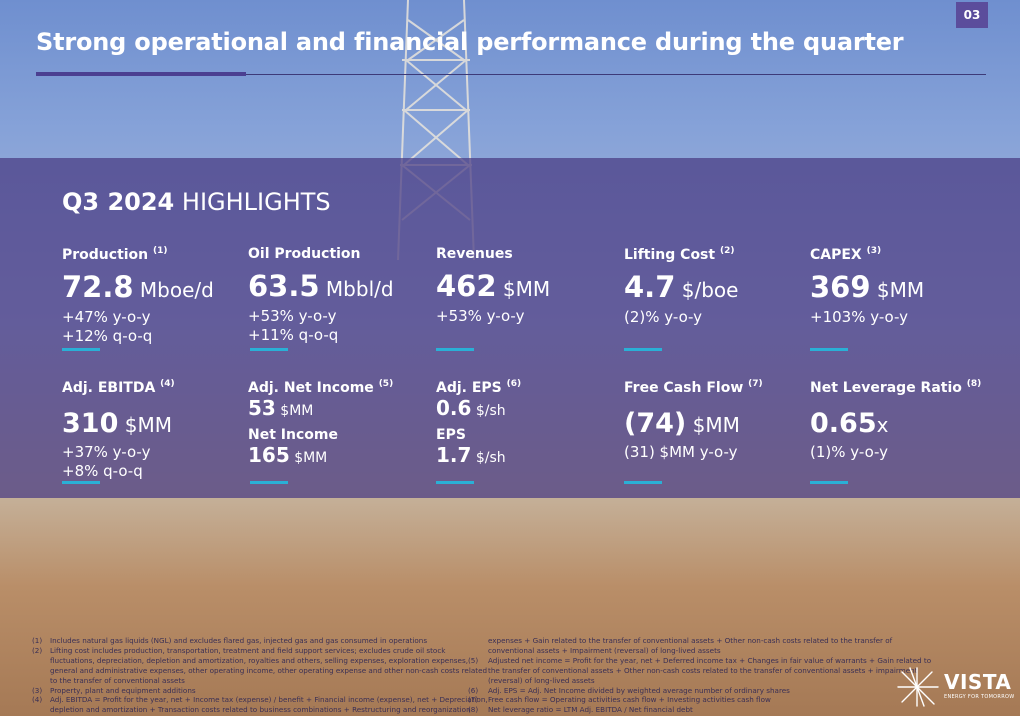  Describe the element at coordinates (118, 202) in the screenshot. I see `highlights-quarter: Q3 2024` at that location.